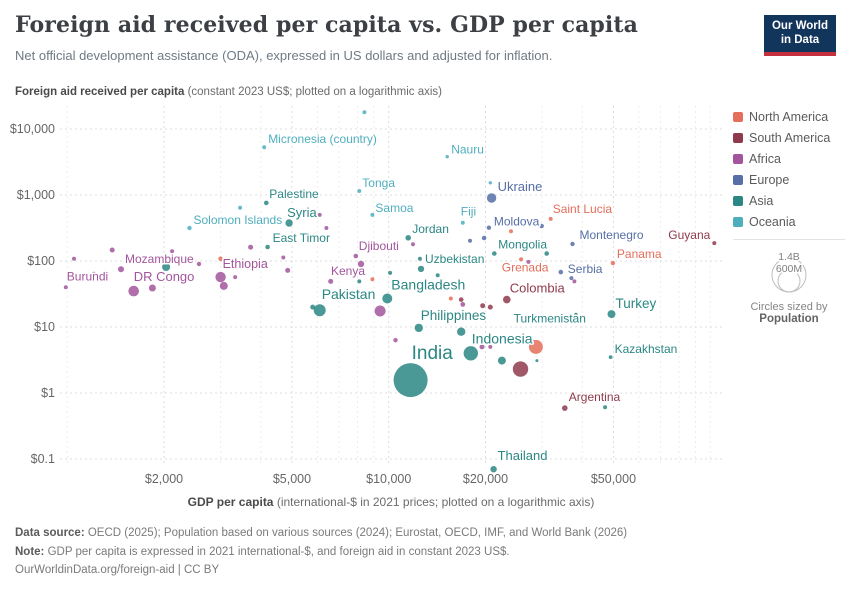  What do you see at coordinates (789, 239) in the screenshot?
I see `legend-divider` at bounding box center [789, 239].